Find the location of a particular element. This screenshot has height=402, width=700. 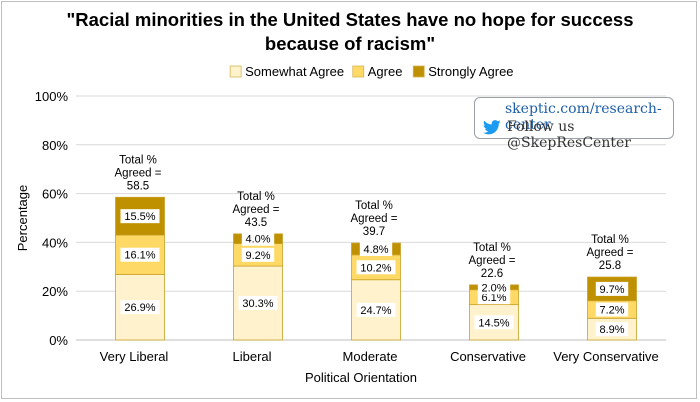

data-label: 30.3% is located at coordinates (257, 304).